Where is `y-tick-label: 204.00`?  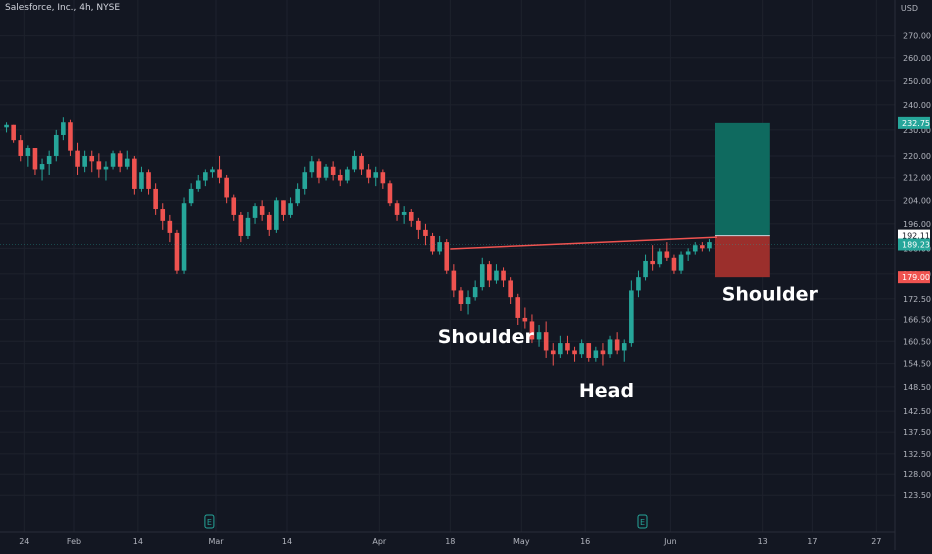
y-tick-label: 204.00 is located at coordinates (917, 200).